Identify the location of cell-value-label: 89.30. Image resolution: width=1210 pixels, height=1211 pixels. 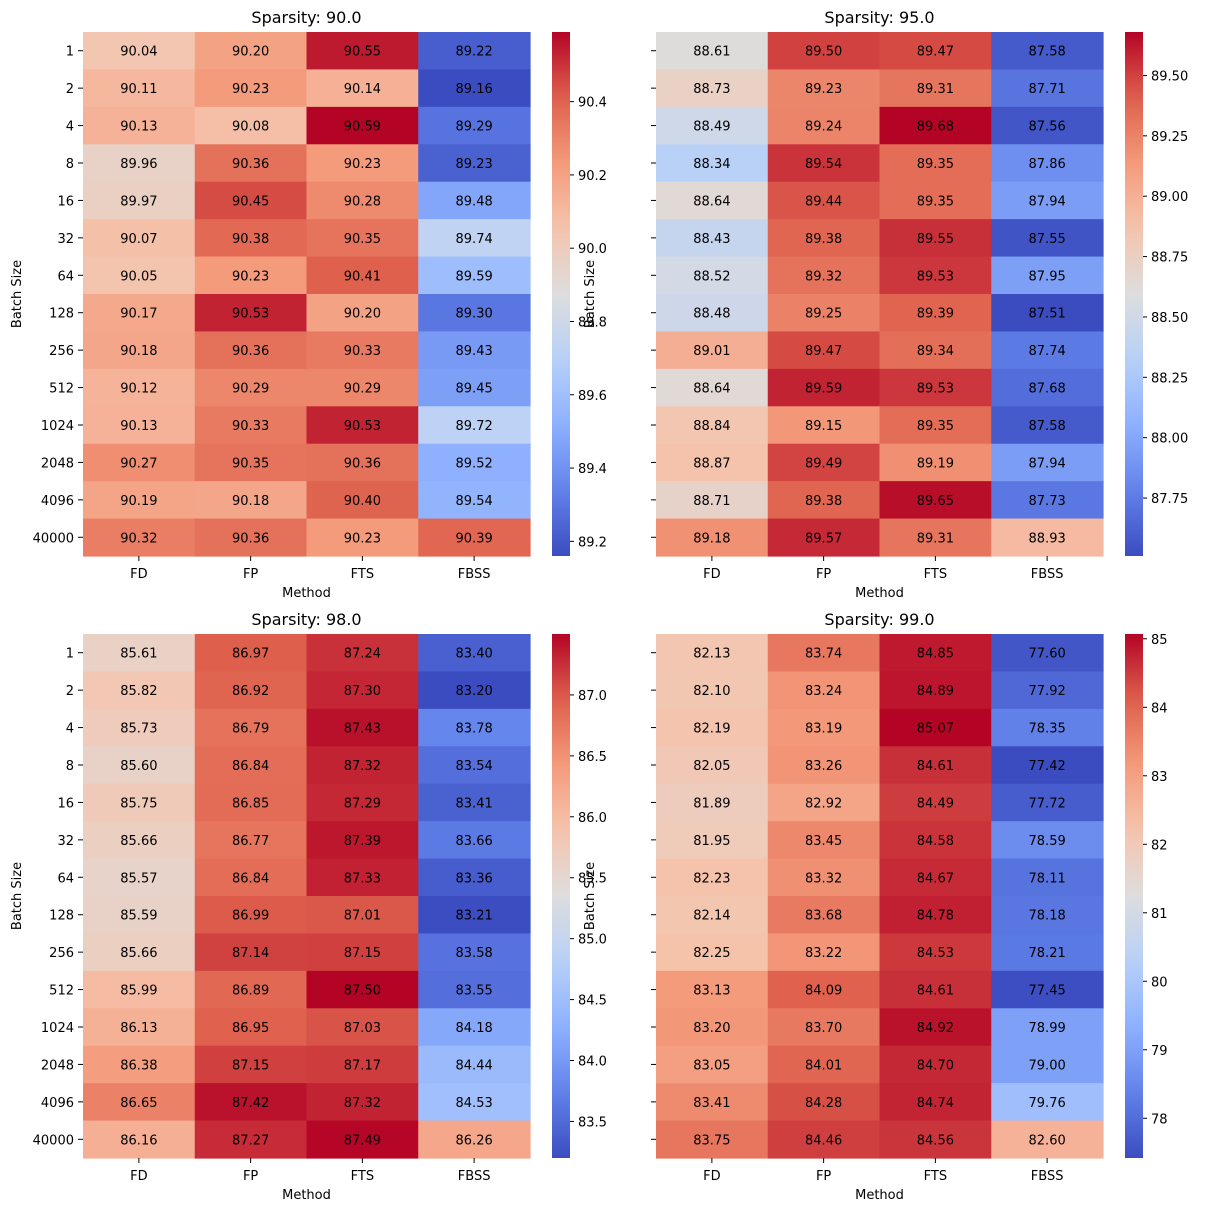
(474, 314).